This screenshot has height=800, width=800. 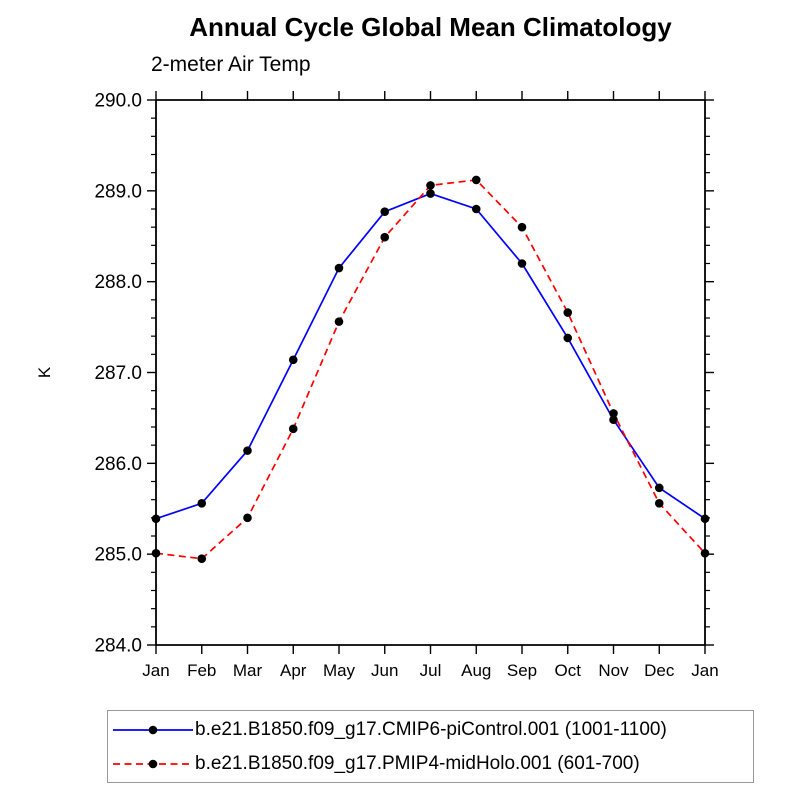 What do you see at coordinates (248, 670) in the screenshot?
I see `x-tick-label: Mar` at bounding box center [248, 670].